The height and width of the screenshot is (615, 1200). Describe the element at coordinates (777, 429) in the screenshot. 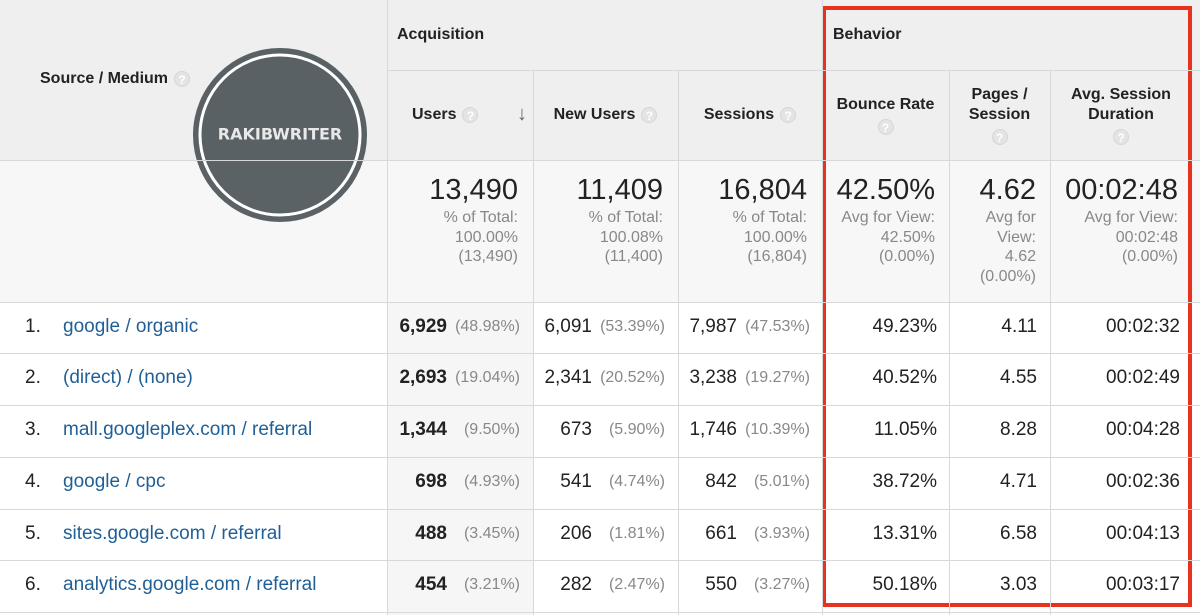

I see `sessions-pct: (10.39%)` at that location.